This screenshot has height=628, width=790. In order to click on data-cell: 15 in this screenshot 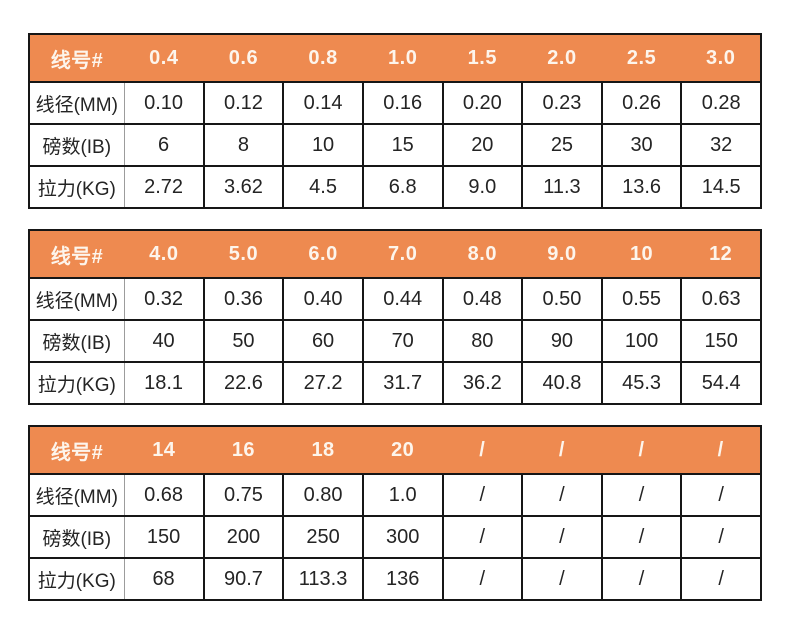, I will do `click(402, 144)`.